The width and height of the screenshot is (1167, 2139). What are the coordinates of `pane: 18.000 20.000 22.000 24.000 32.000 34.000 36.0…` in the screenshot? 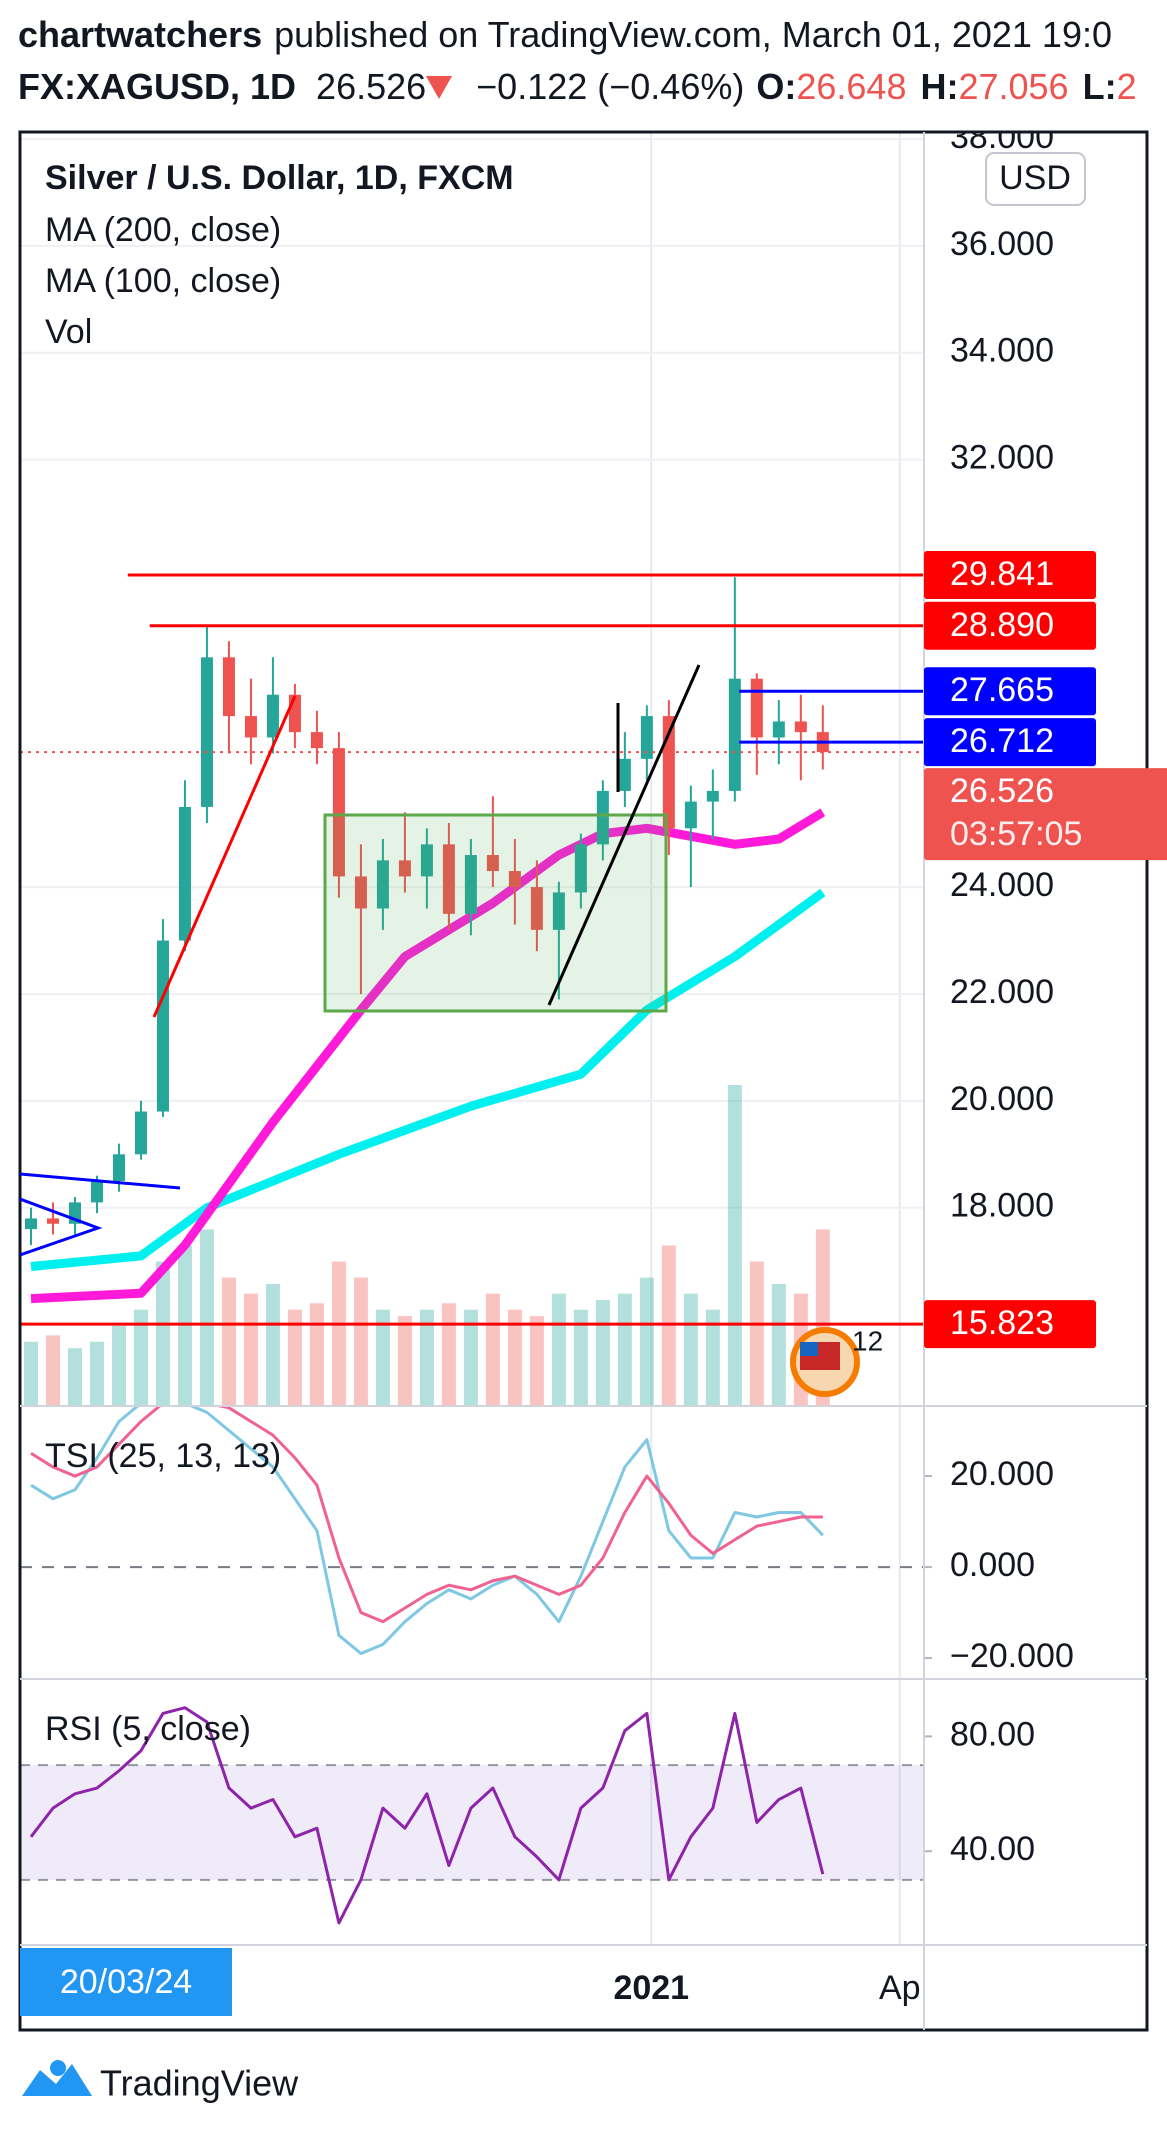 It's located at (999, 993).